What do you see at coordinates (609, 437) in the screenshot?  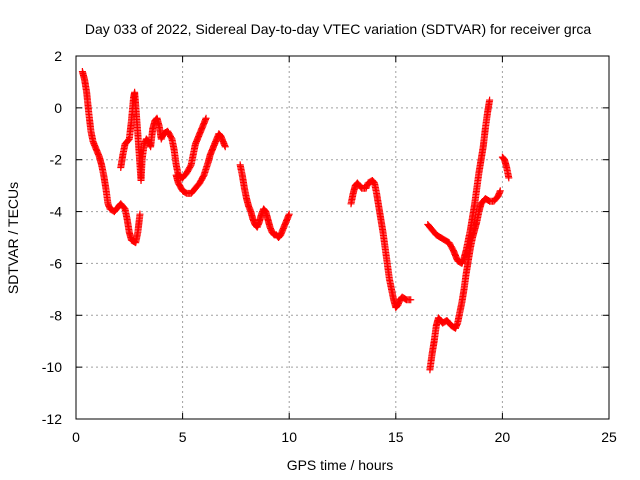 I see `x-tick-label: 25` at bounding box center [609, 437].